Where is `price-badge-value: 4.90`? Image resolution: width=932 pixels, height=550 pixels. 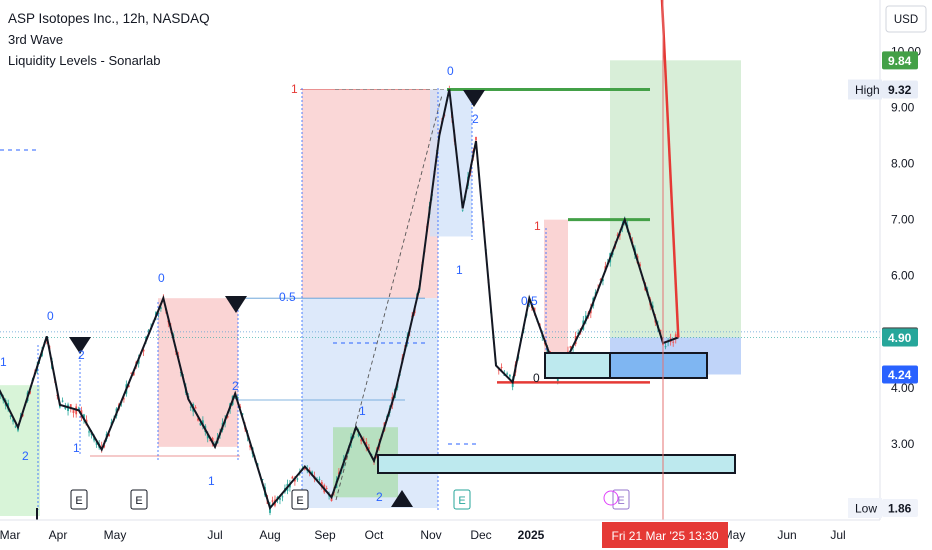 price-badge-value: 4.90 is located at coordinates (900, 338).